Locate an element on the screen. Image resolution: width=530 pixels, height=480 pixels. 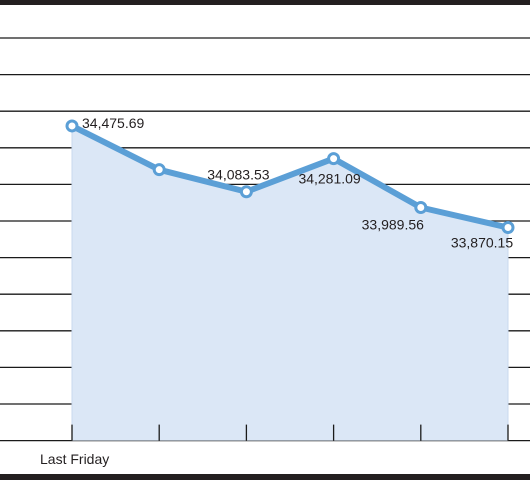
bottom-border-bar is located at coordinates (265, 477).